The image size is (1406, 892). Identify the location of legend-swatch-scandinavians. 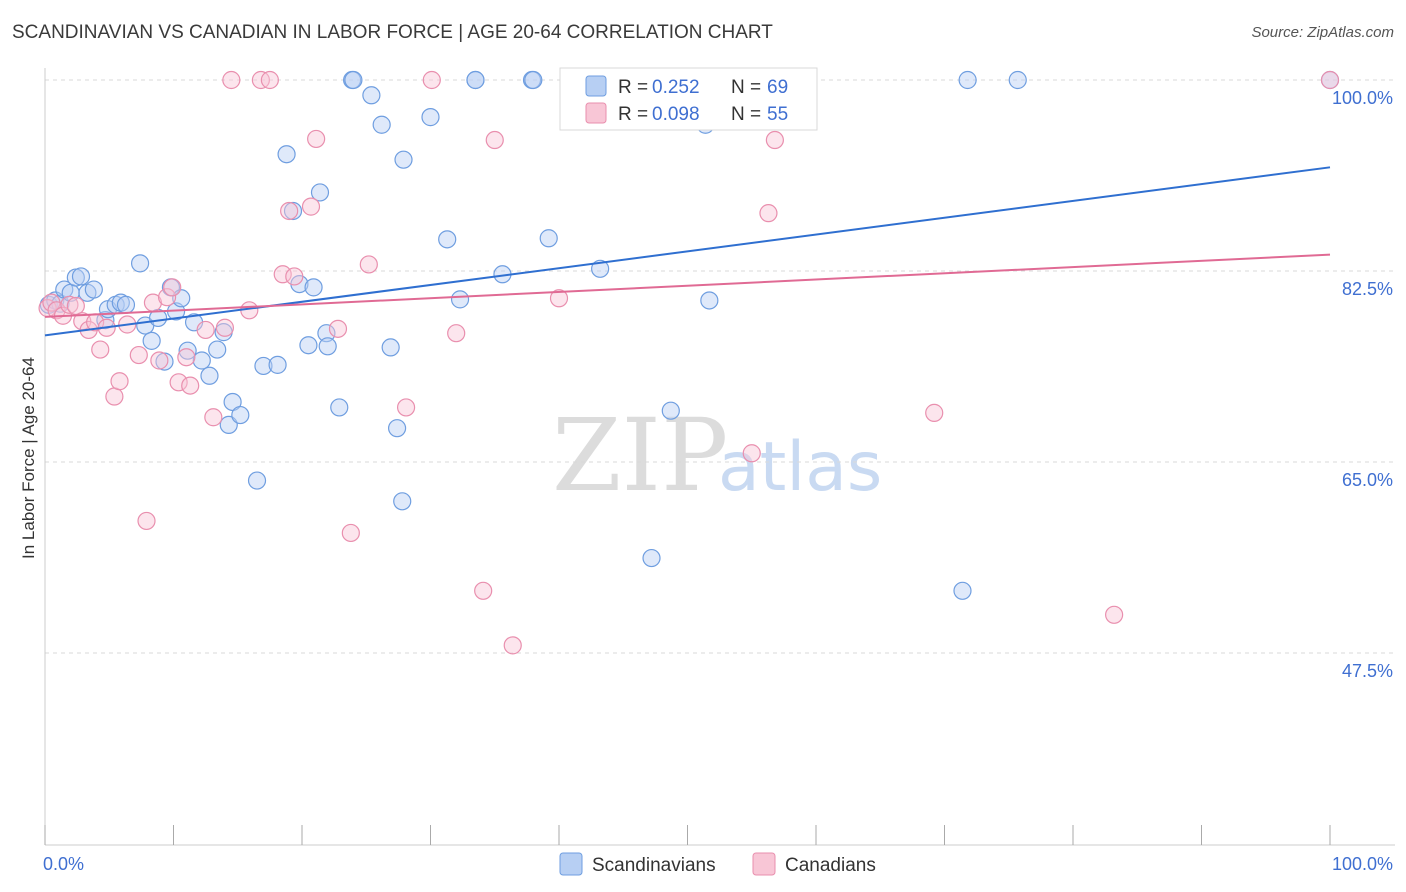
(596, 86).